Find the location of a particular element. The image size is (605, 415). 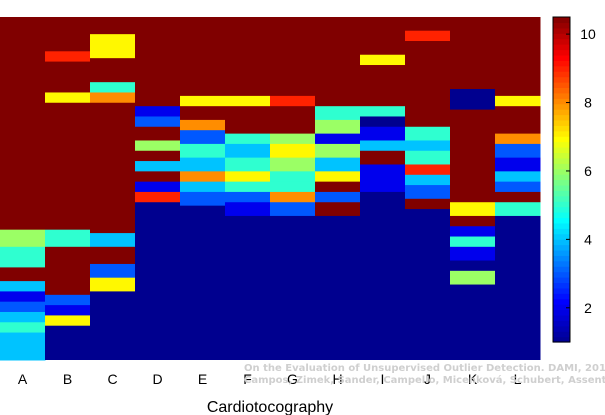

x-tick-b: B is located at coordinates (67, 379).